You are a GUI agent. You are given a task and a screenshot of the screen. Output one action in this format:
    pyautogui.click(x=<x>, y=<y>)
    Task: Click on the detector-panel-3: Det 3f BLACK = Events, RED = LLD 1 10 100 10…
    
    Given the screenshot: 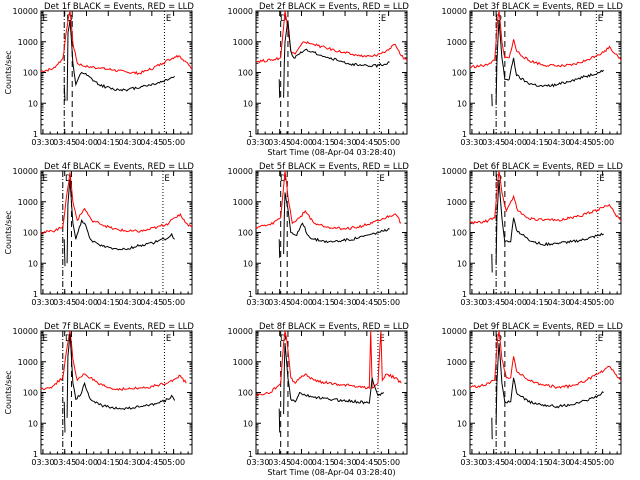 What is the action you would take?
    pyautogui.click(x=533, y=74)
    